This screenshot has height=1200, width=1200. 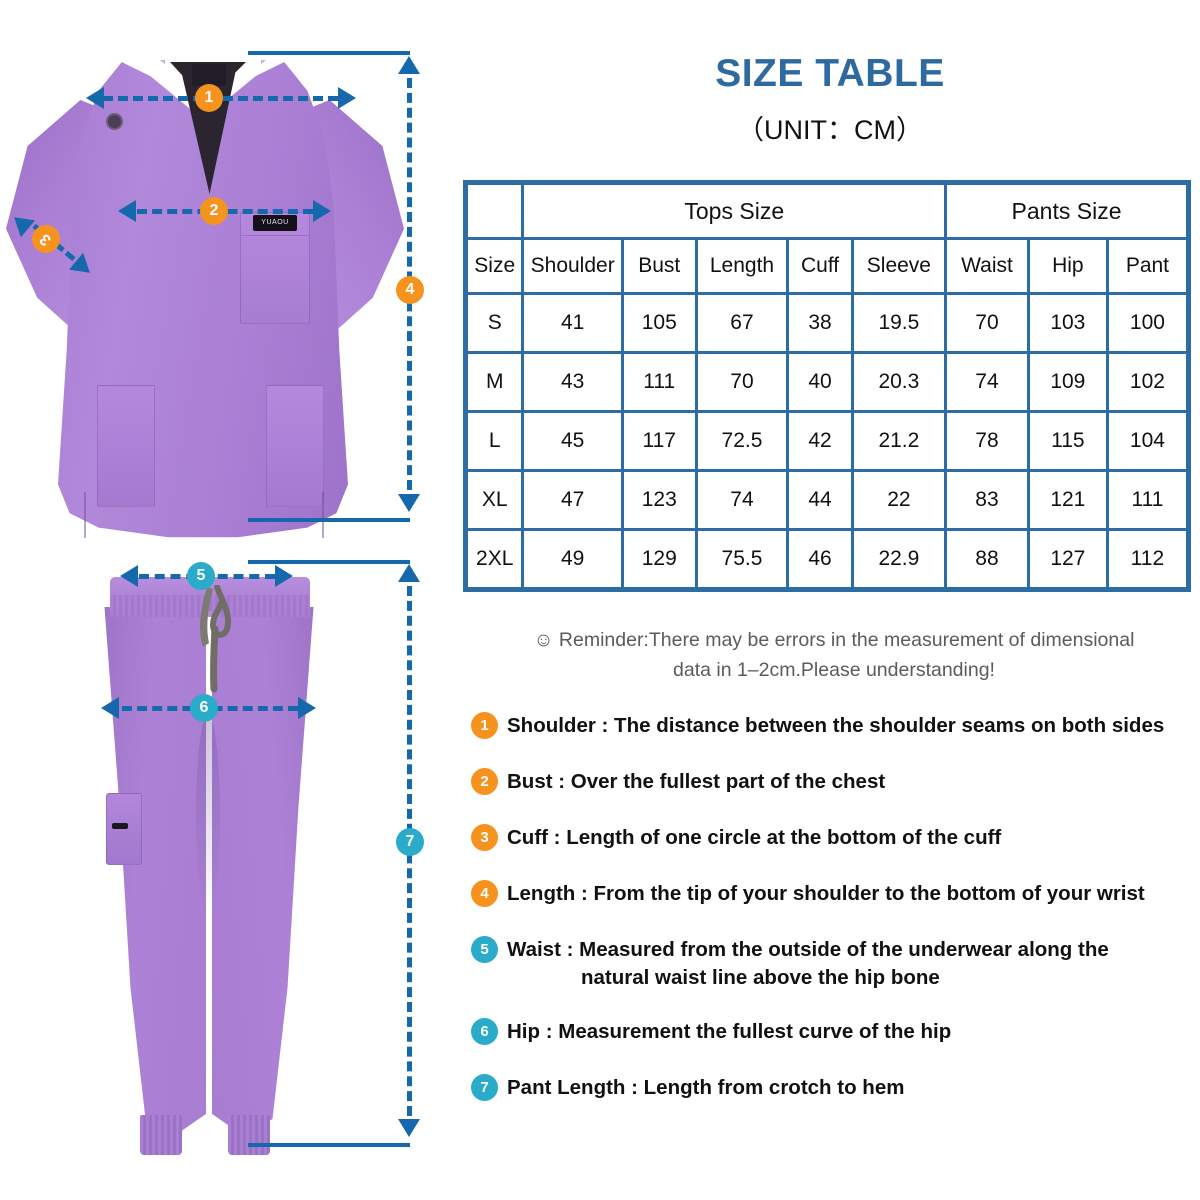 I want to click on cell-sleeve: 19.5, so click(x=899, y=323).